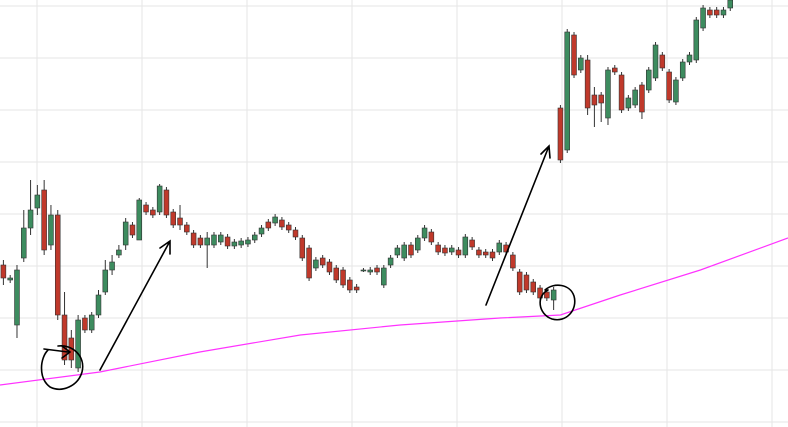  Describe the element at coordinates (557, 302) in the screenshot. I see `annotation-circle` at that location.